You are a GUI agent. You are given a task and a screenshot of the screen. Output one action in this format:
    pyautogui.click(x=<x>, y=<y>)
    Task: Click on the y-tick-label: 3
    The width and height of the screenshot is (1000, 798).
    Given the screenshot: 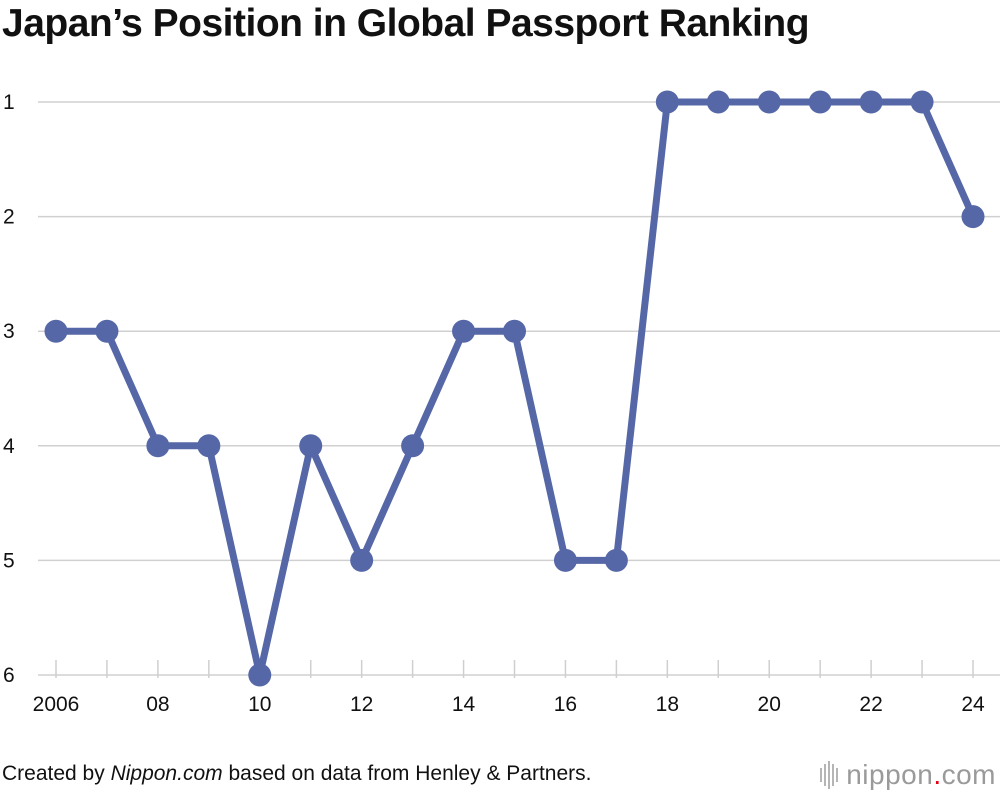 What is the action you would take?
    pyautogui.click(x=9, y=331)
    